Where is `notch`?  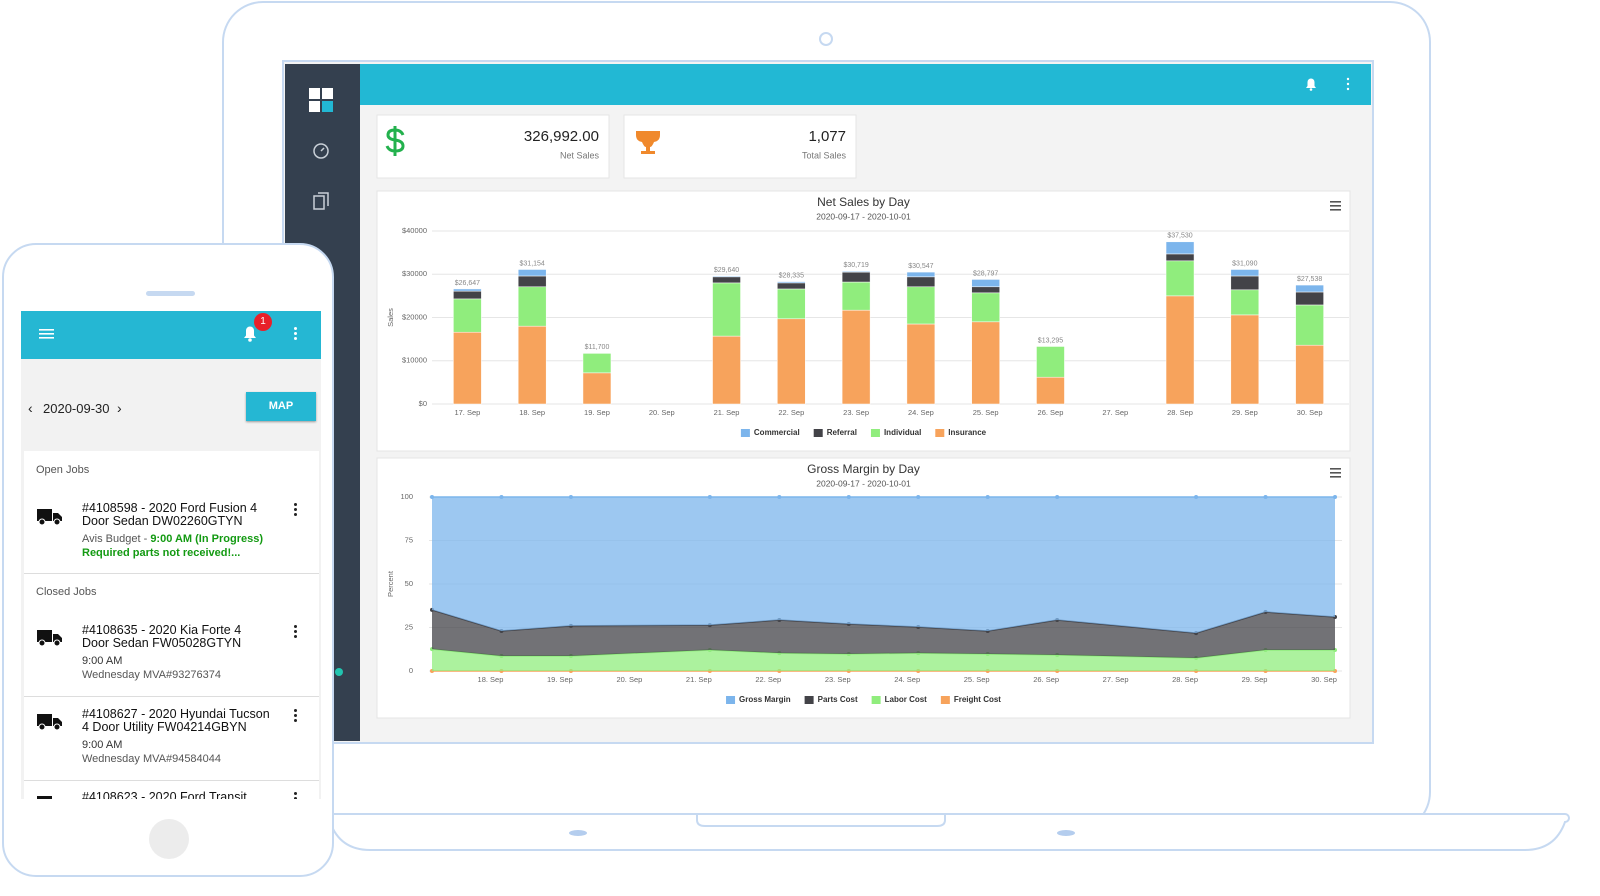 notch is located at coordinates (821, 820).